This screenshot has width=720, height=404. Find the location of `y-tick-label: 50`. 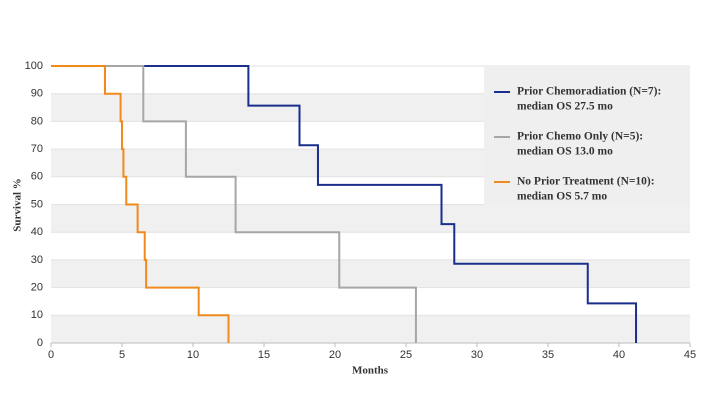

y-tick-label: 50 is located at coordinates (37, 204).